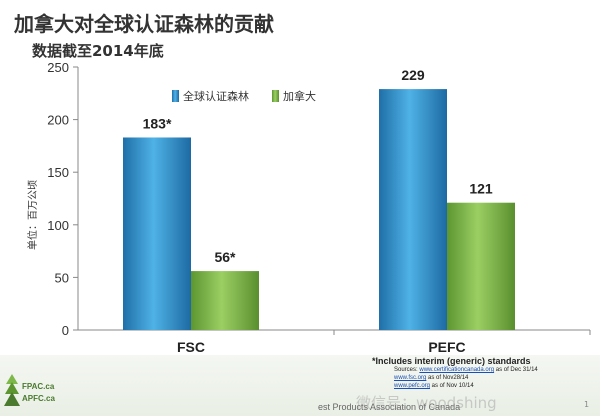  What do you see at coordinates (413, 75) in the screenshot?
I see `data-label: 229` at bounding box center [413, 75].